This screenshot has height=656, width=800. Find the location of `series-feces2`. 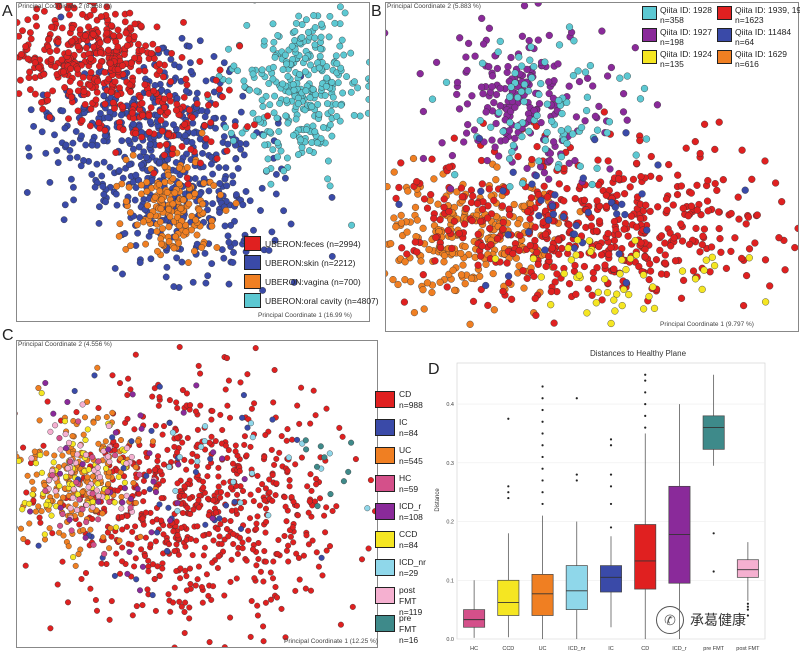

series-feces2 is located at coordinates (166, 115).